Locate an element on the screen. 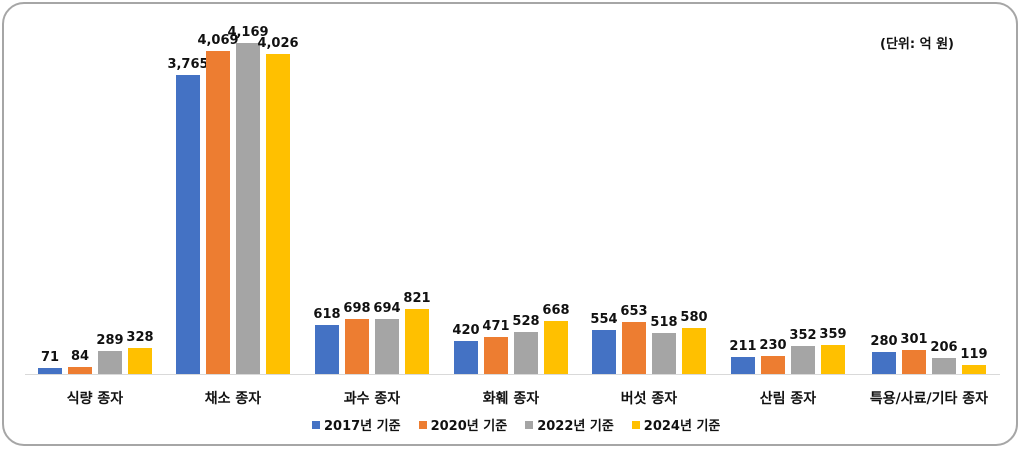 The height and width of the screenshot is (452, 1024). value-label: 668 is located at coordinates (556, 310).